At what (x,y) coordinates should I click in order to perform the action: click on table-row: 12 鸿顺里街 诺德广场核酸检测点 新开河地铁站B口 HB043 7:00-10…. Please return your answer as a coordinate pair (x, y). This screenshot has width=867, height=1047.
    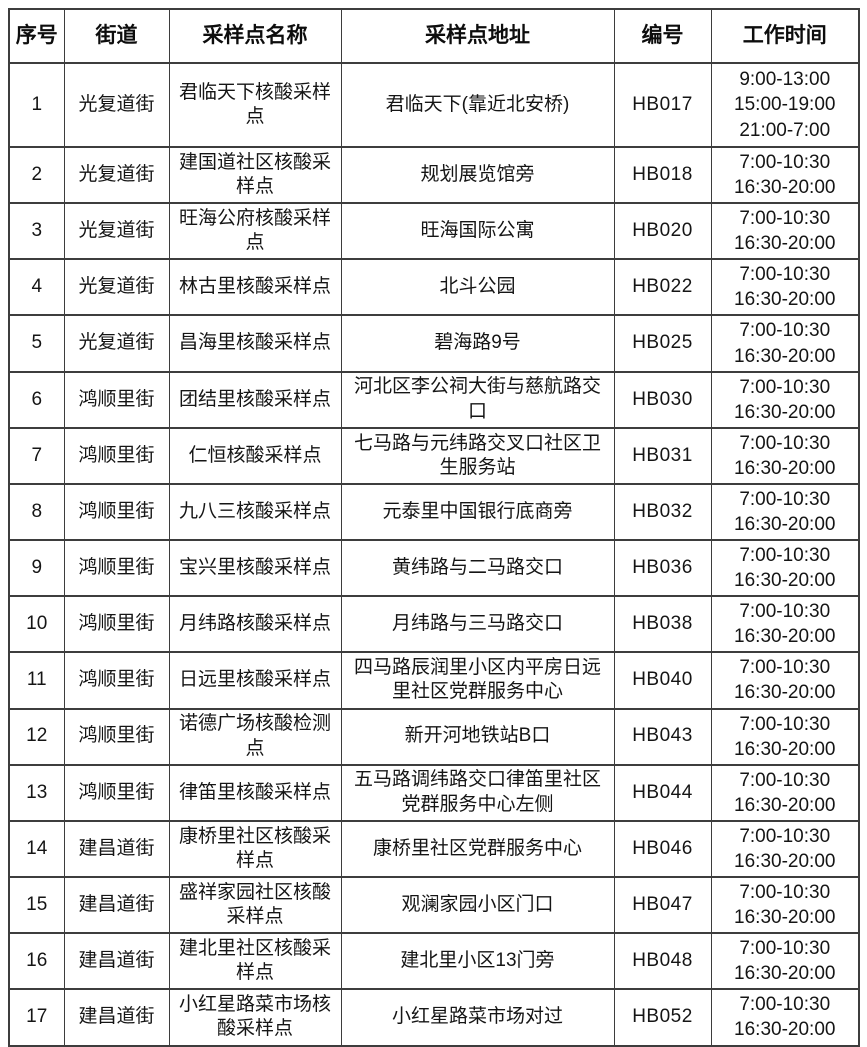
    Looking at the image, I should click on (434, 736).